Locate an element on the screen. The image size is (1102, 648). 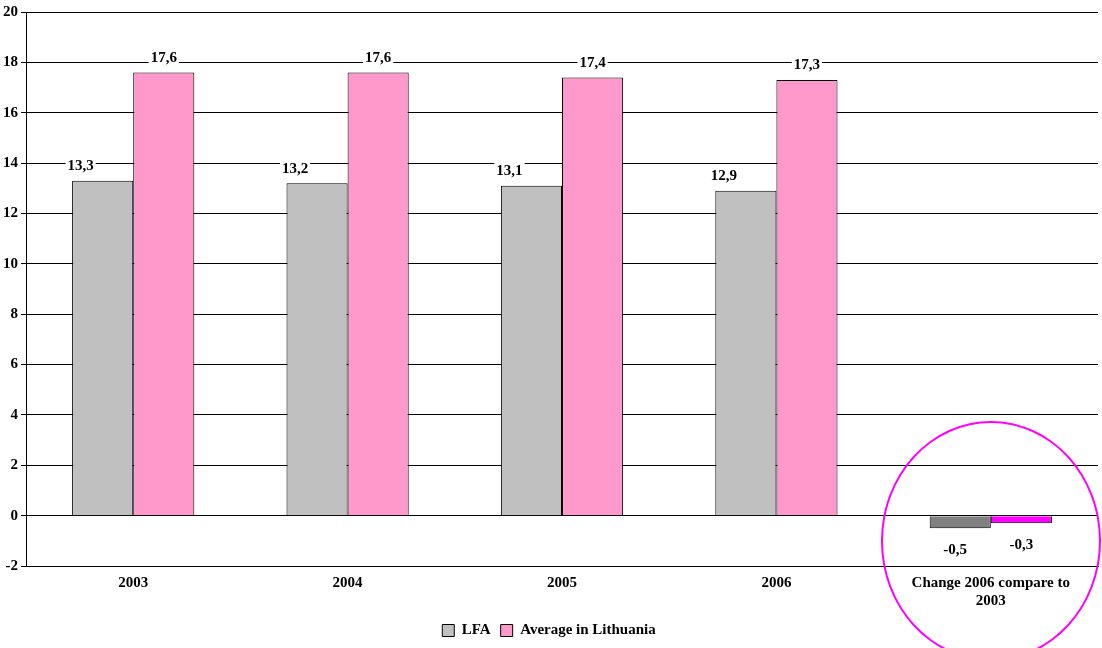
x-tick-label: 2005 is located at coordinates (562, 581).